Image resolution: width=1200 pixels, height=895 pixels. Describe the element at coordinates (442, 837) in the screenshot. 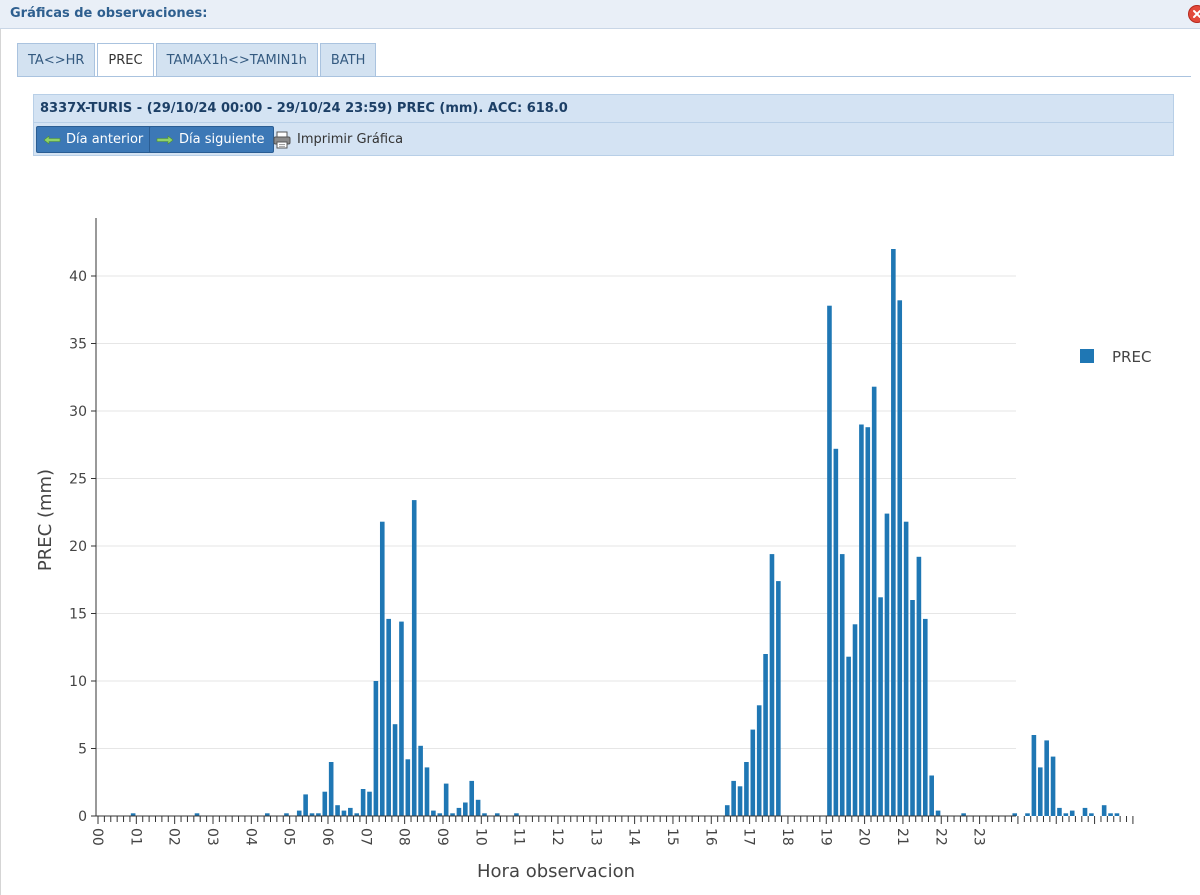

I see `x-tick-label: 09` at that location.